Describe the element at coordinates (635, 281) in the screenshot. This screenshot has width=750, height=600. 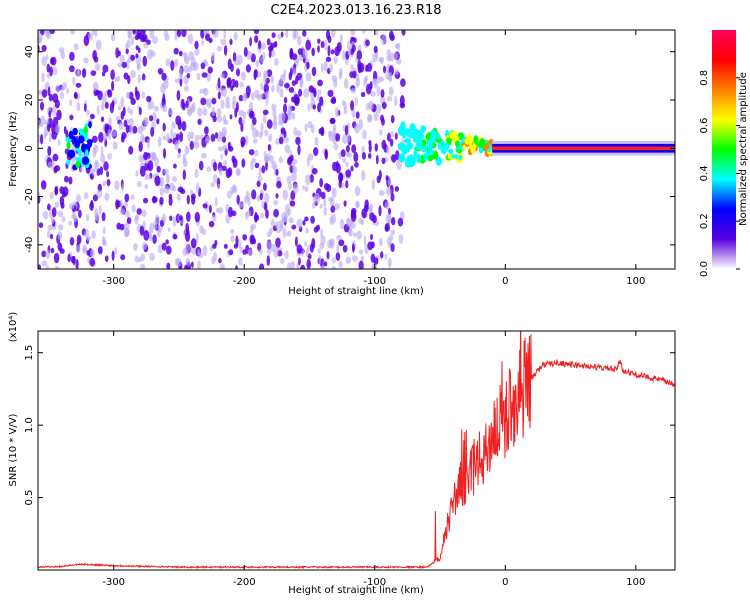
I see `top-x-tick-label: 100` at that location.